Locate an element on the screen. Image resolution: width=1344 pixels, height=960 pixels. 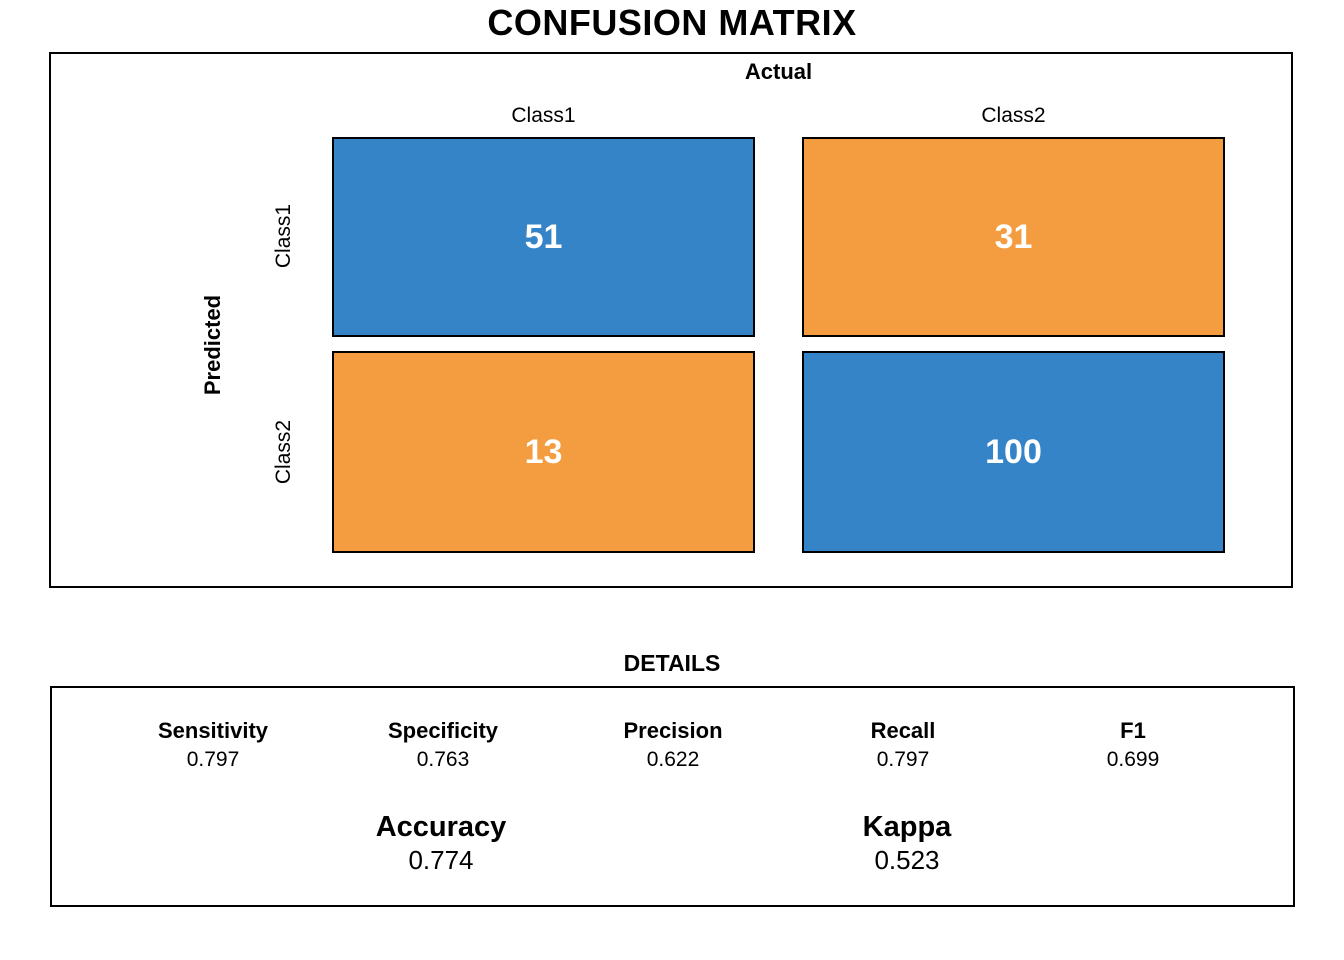
metric-label: Kappa is located at coordinates (907, 827).